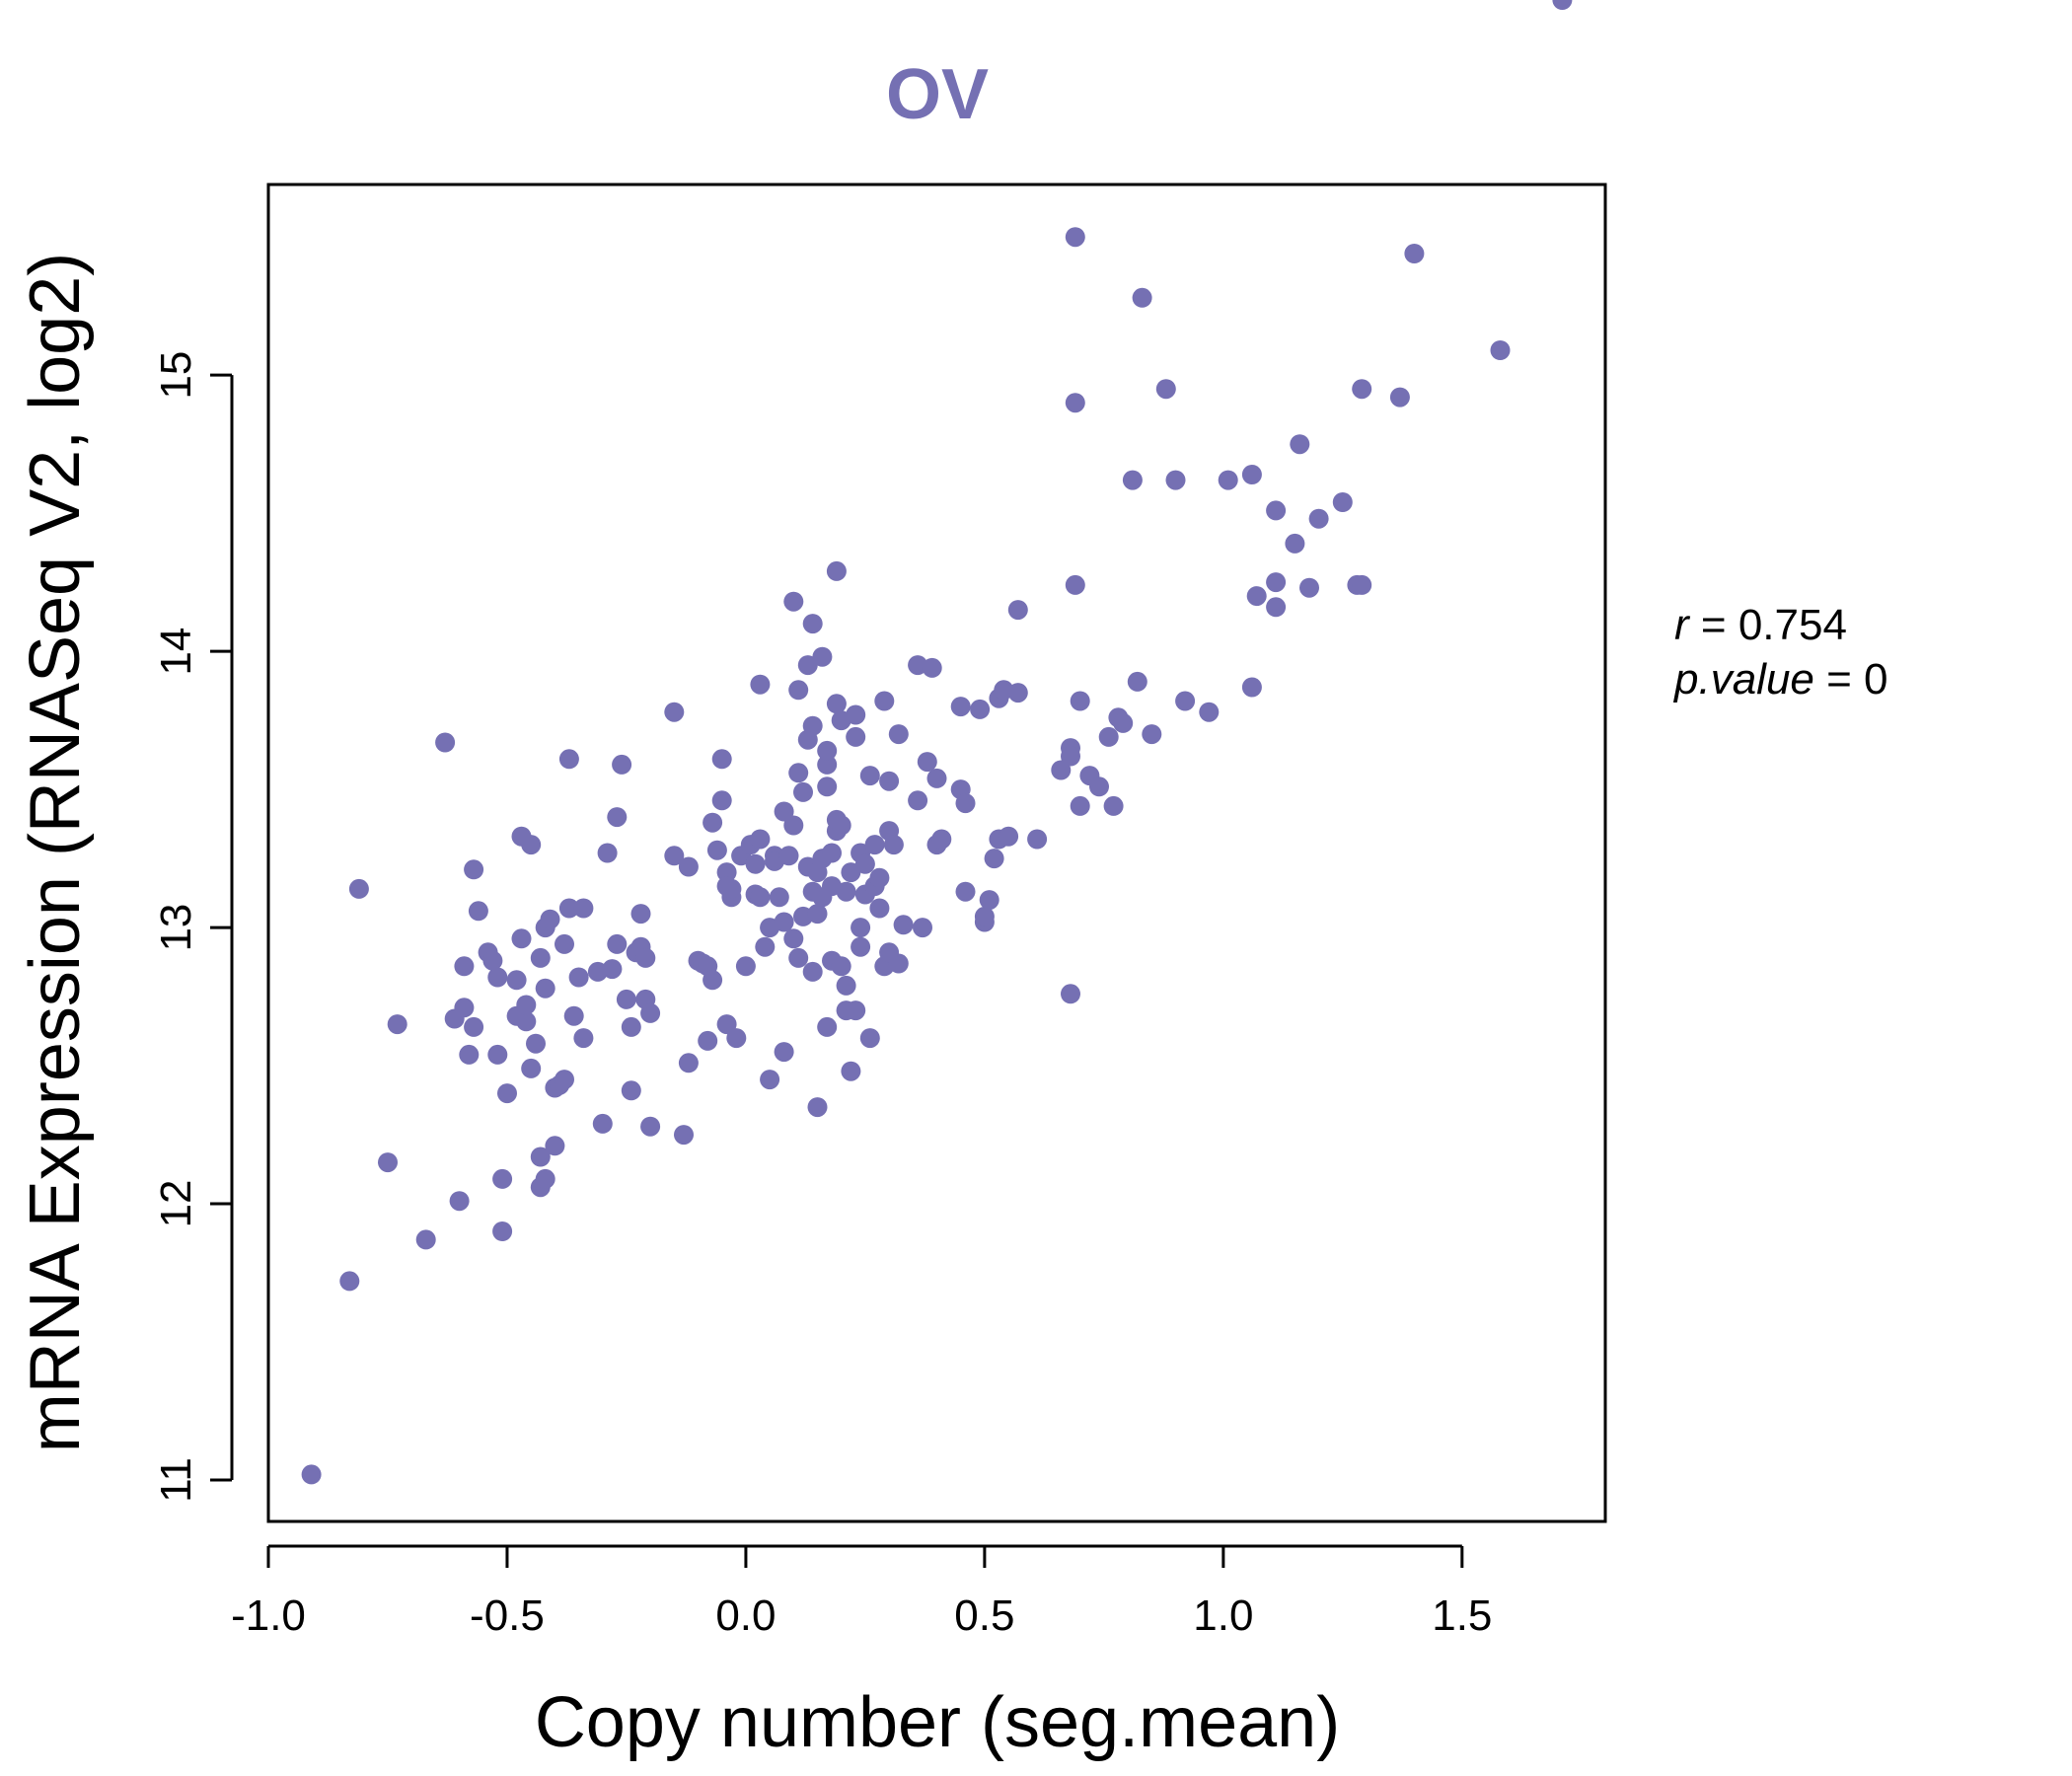 The height and width of the screenshot is (1776, 2072). What do you see at coordinates (1720, 625) in the screenshot?
I see `r-equals: =` at bounding box center [1720, 625].